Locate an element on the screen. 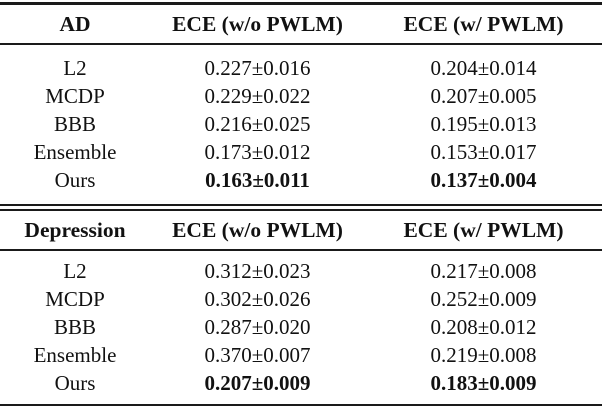 This screenshot has width=602, height=414. table-row: L2 0.312±0.023 0.217±0.008 is located at coordinates (301, 271).